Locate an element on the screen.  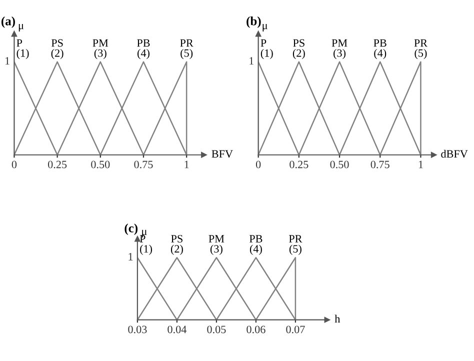
x-axis-title: h is located at coordinates (337, 318).